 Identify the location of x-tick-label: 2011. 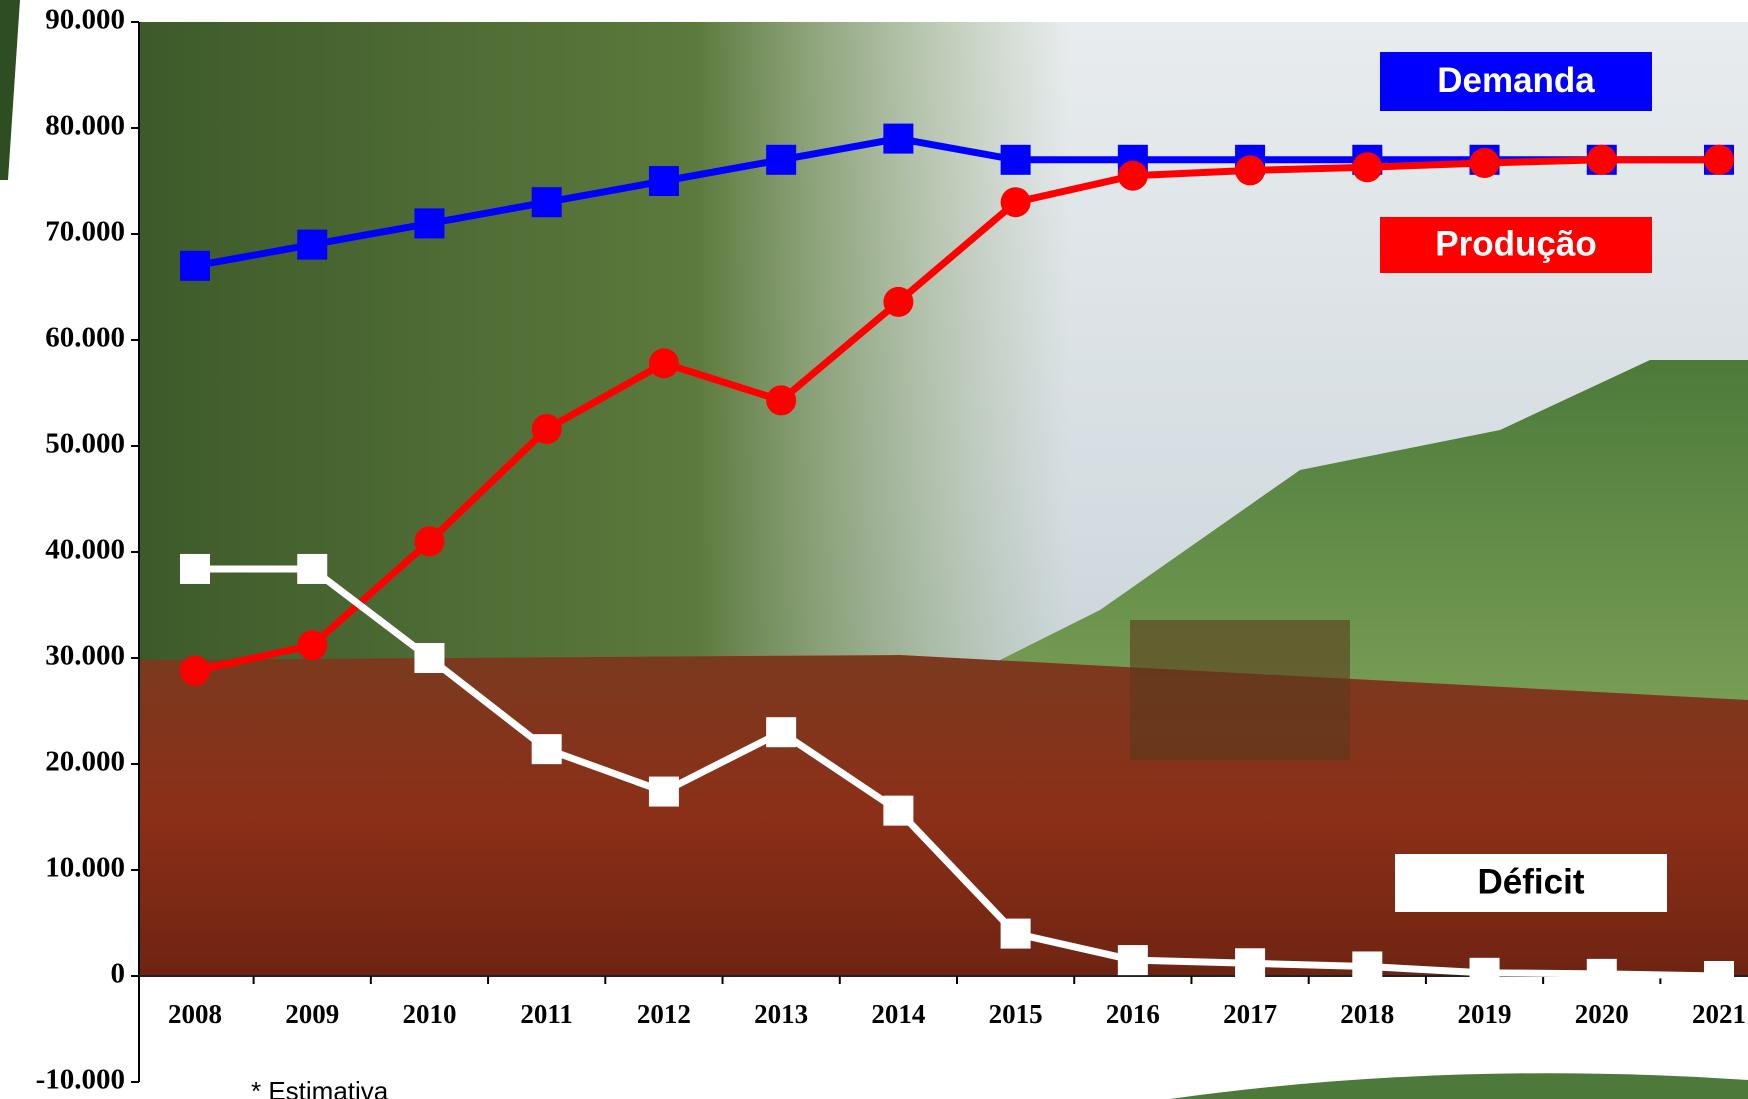
(546, 1014).